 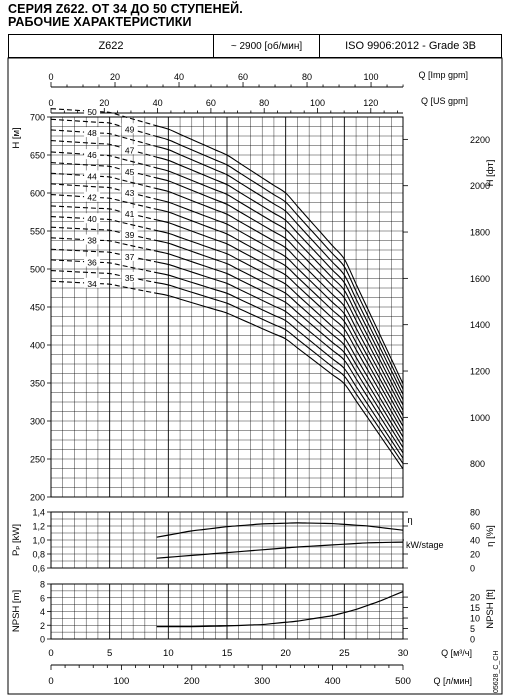 I want to click on npsh-y-tick-label: 8, so click(x=42, y=585).